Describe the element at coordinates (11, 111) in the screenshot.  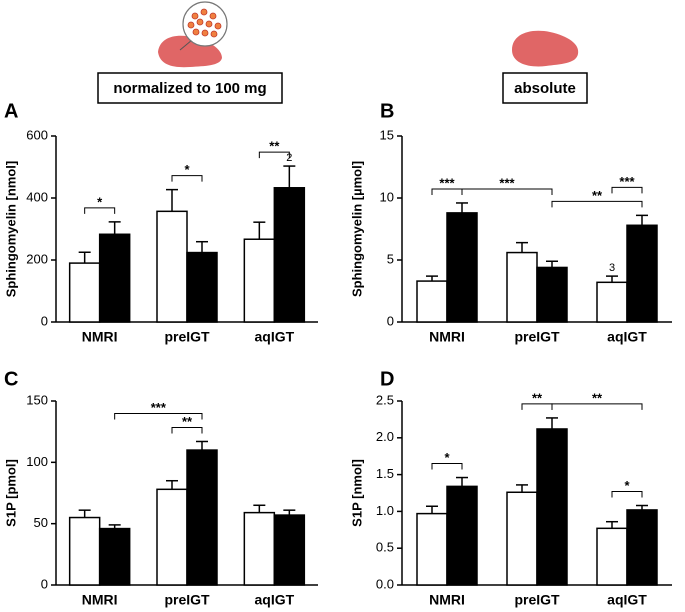
I see `panel-label: A` at that location.